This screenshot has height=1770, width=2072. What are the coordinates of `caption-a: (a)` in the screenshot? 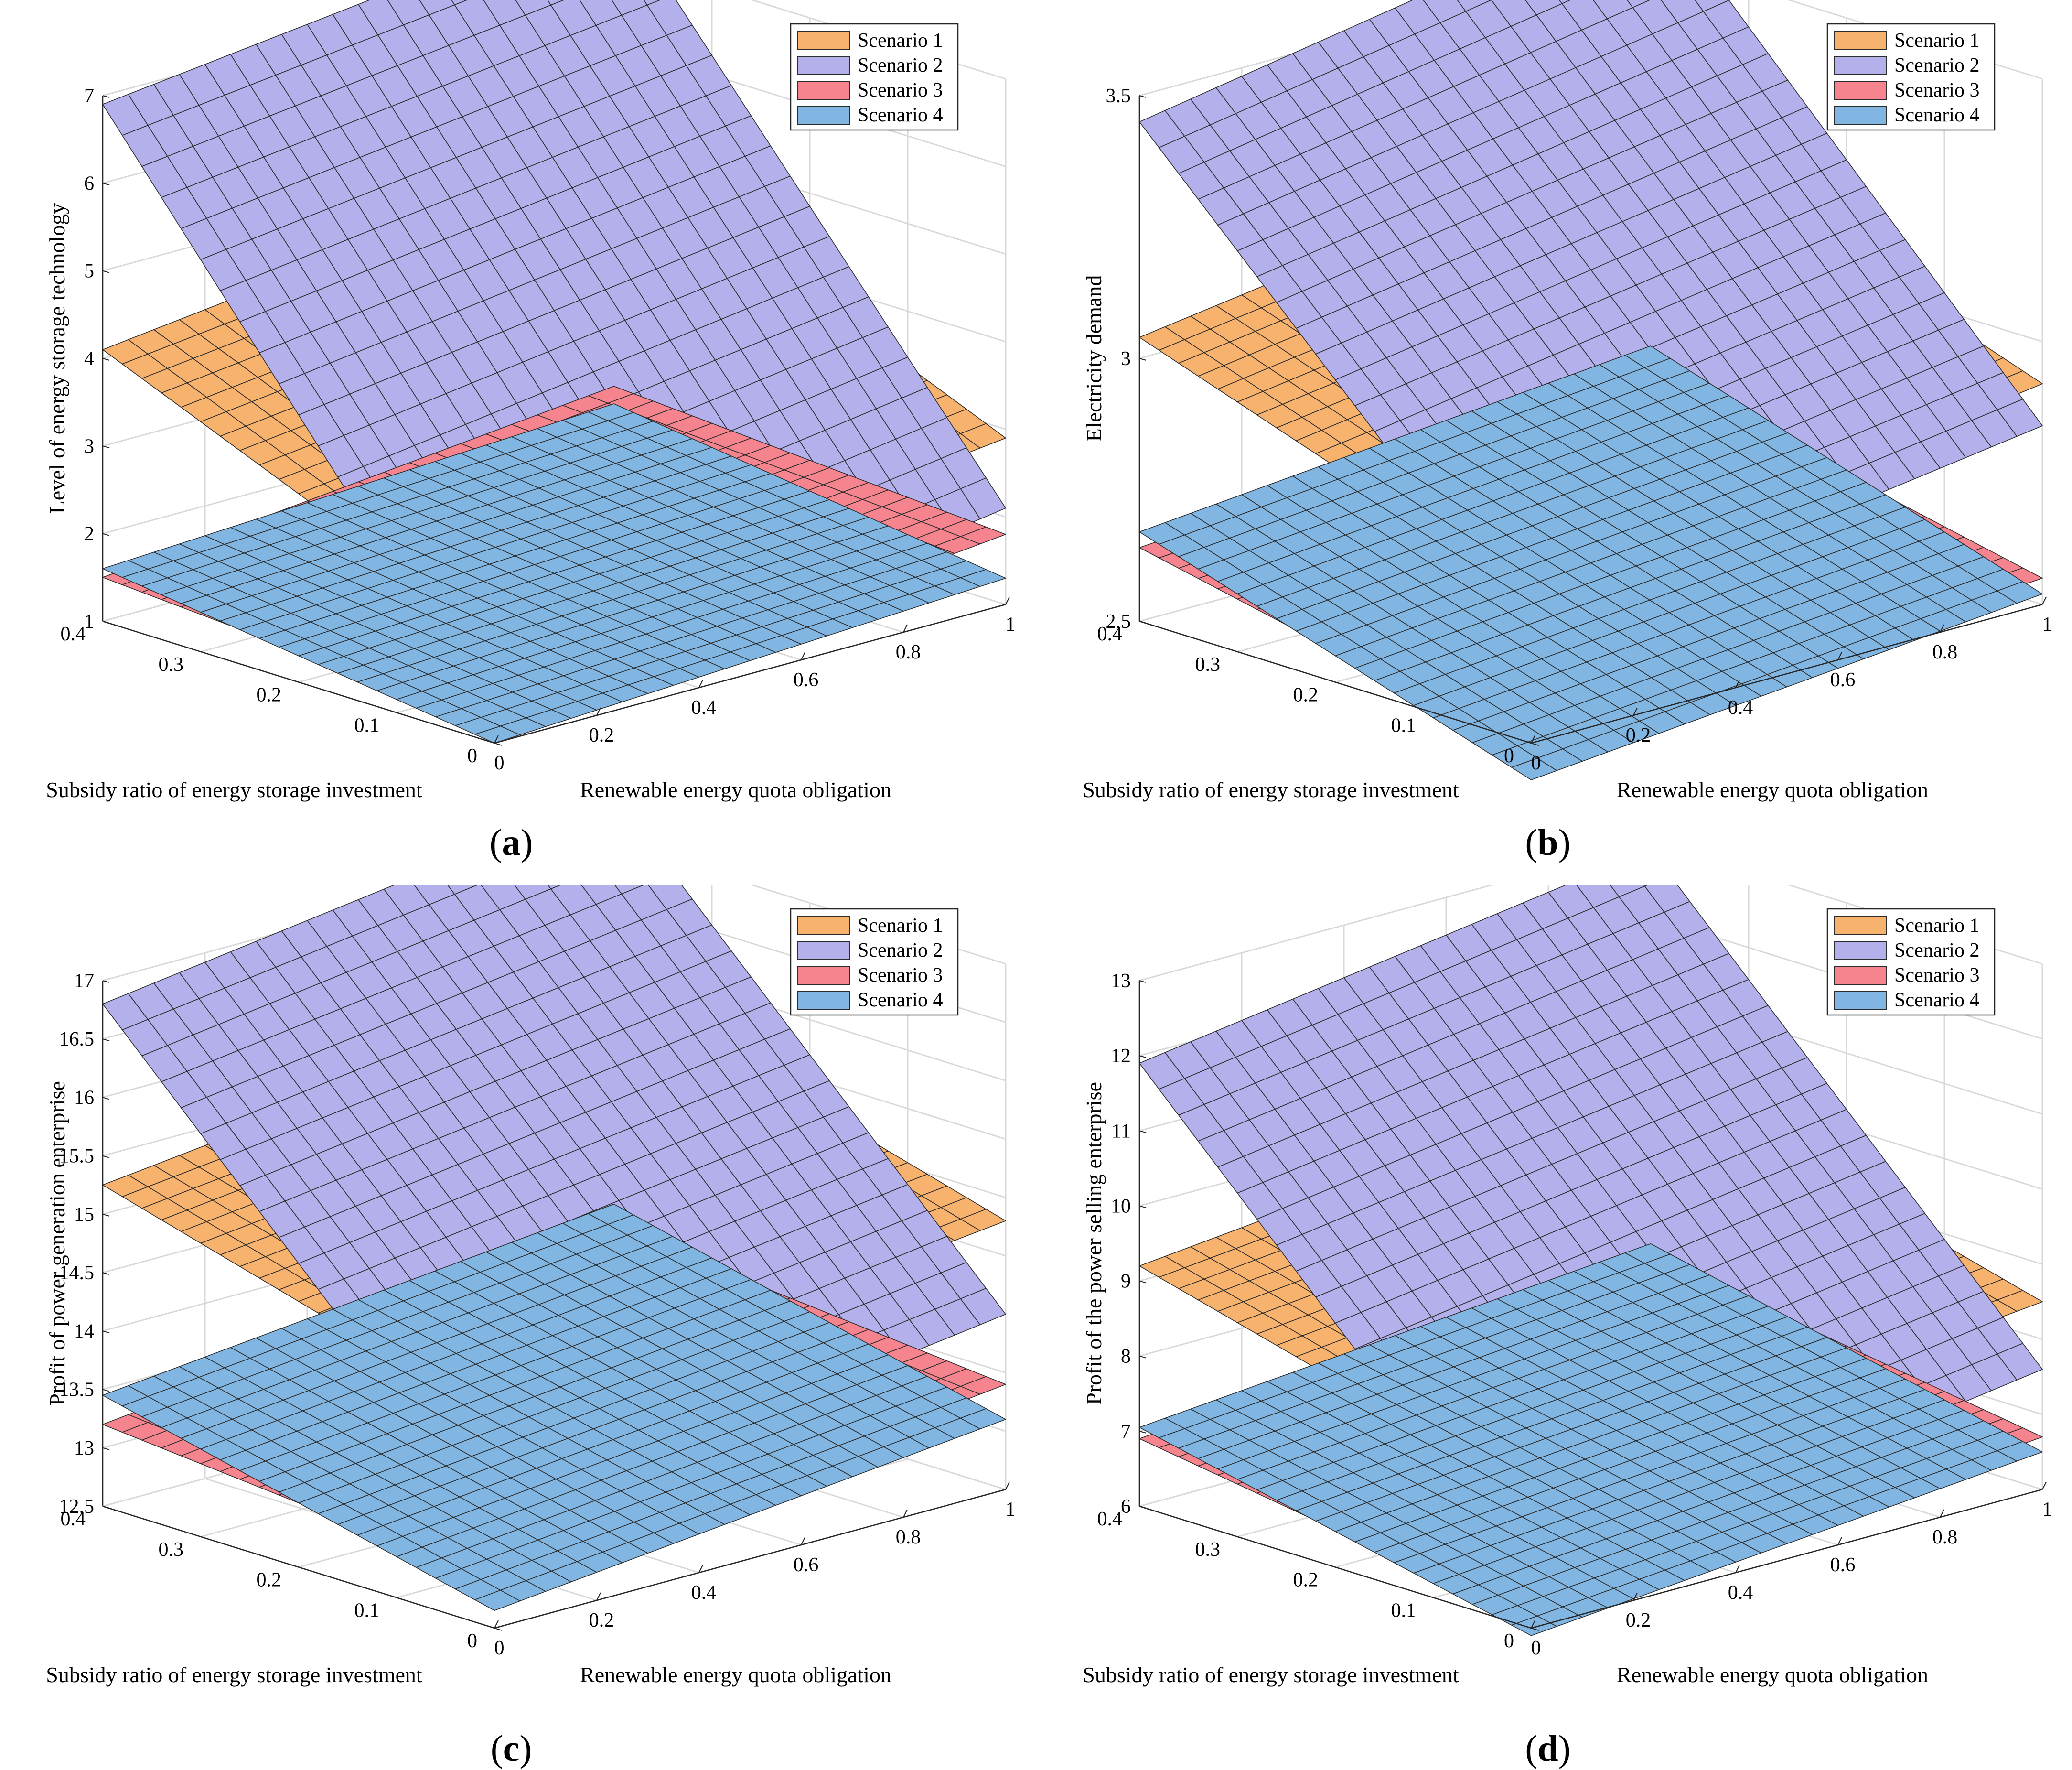 It's located at (511, 842).